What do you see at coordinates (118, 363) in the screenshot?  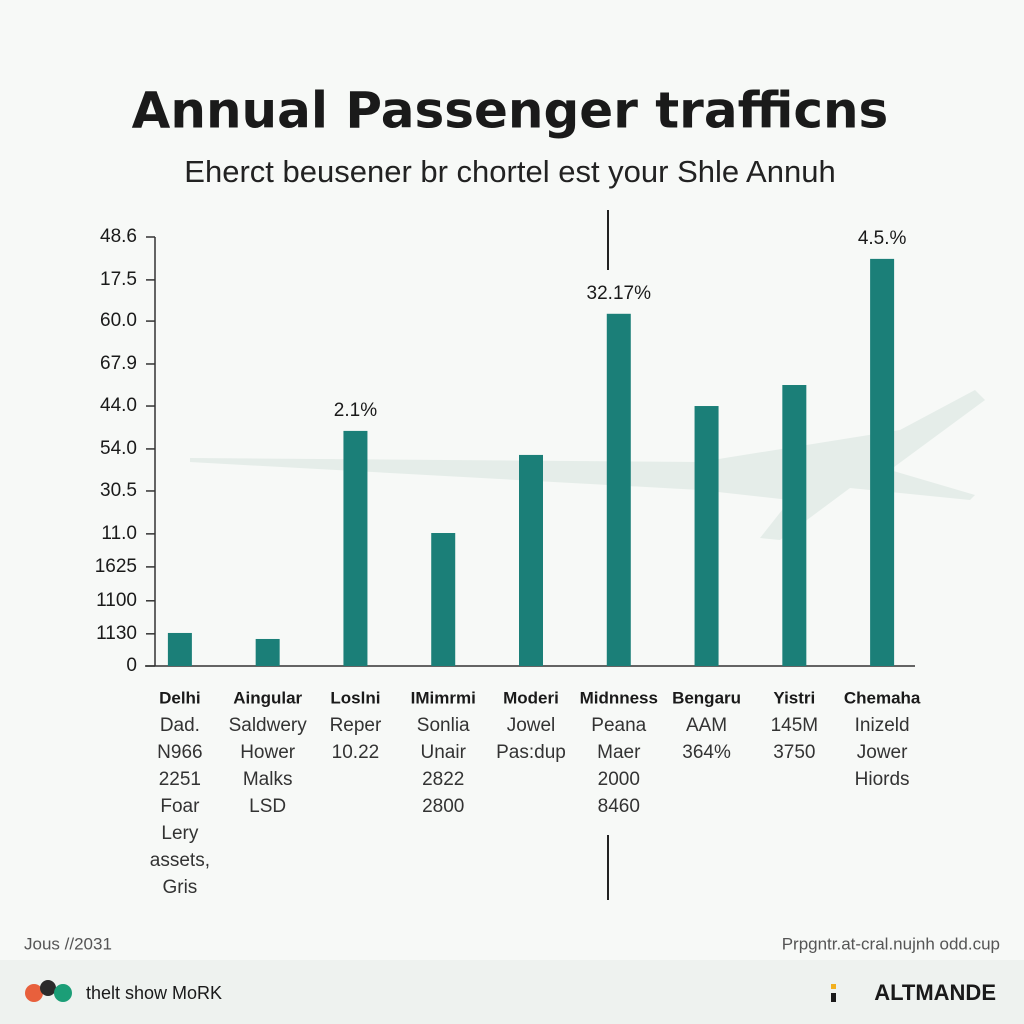 I see `y-tick-label: 67.9` at bounding box center [118, 363].